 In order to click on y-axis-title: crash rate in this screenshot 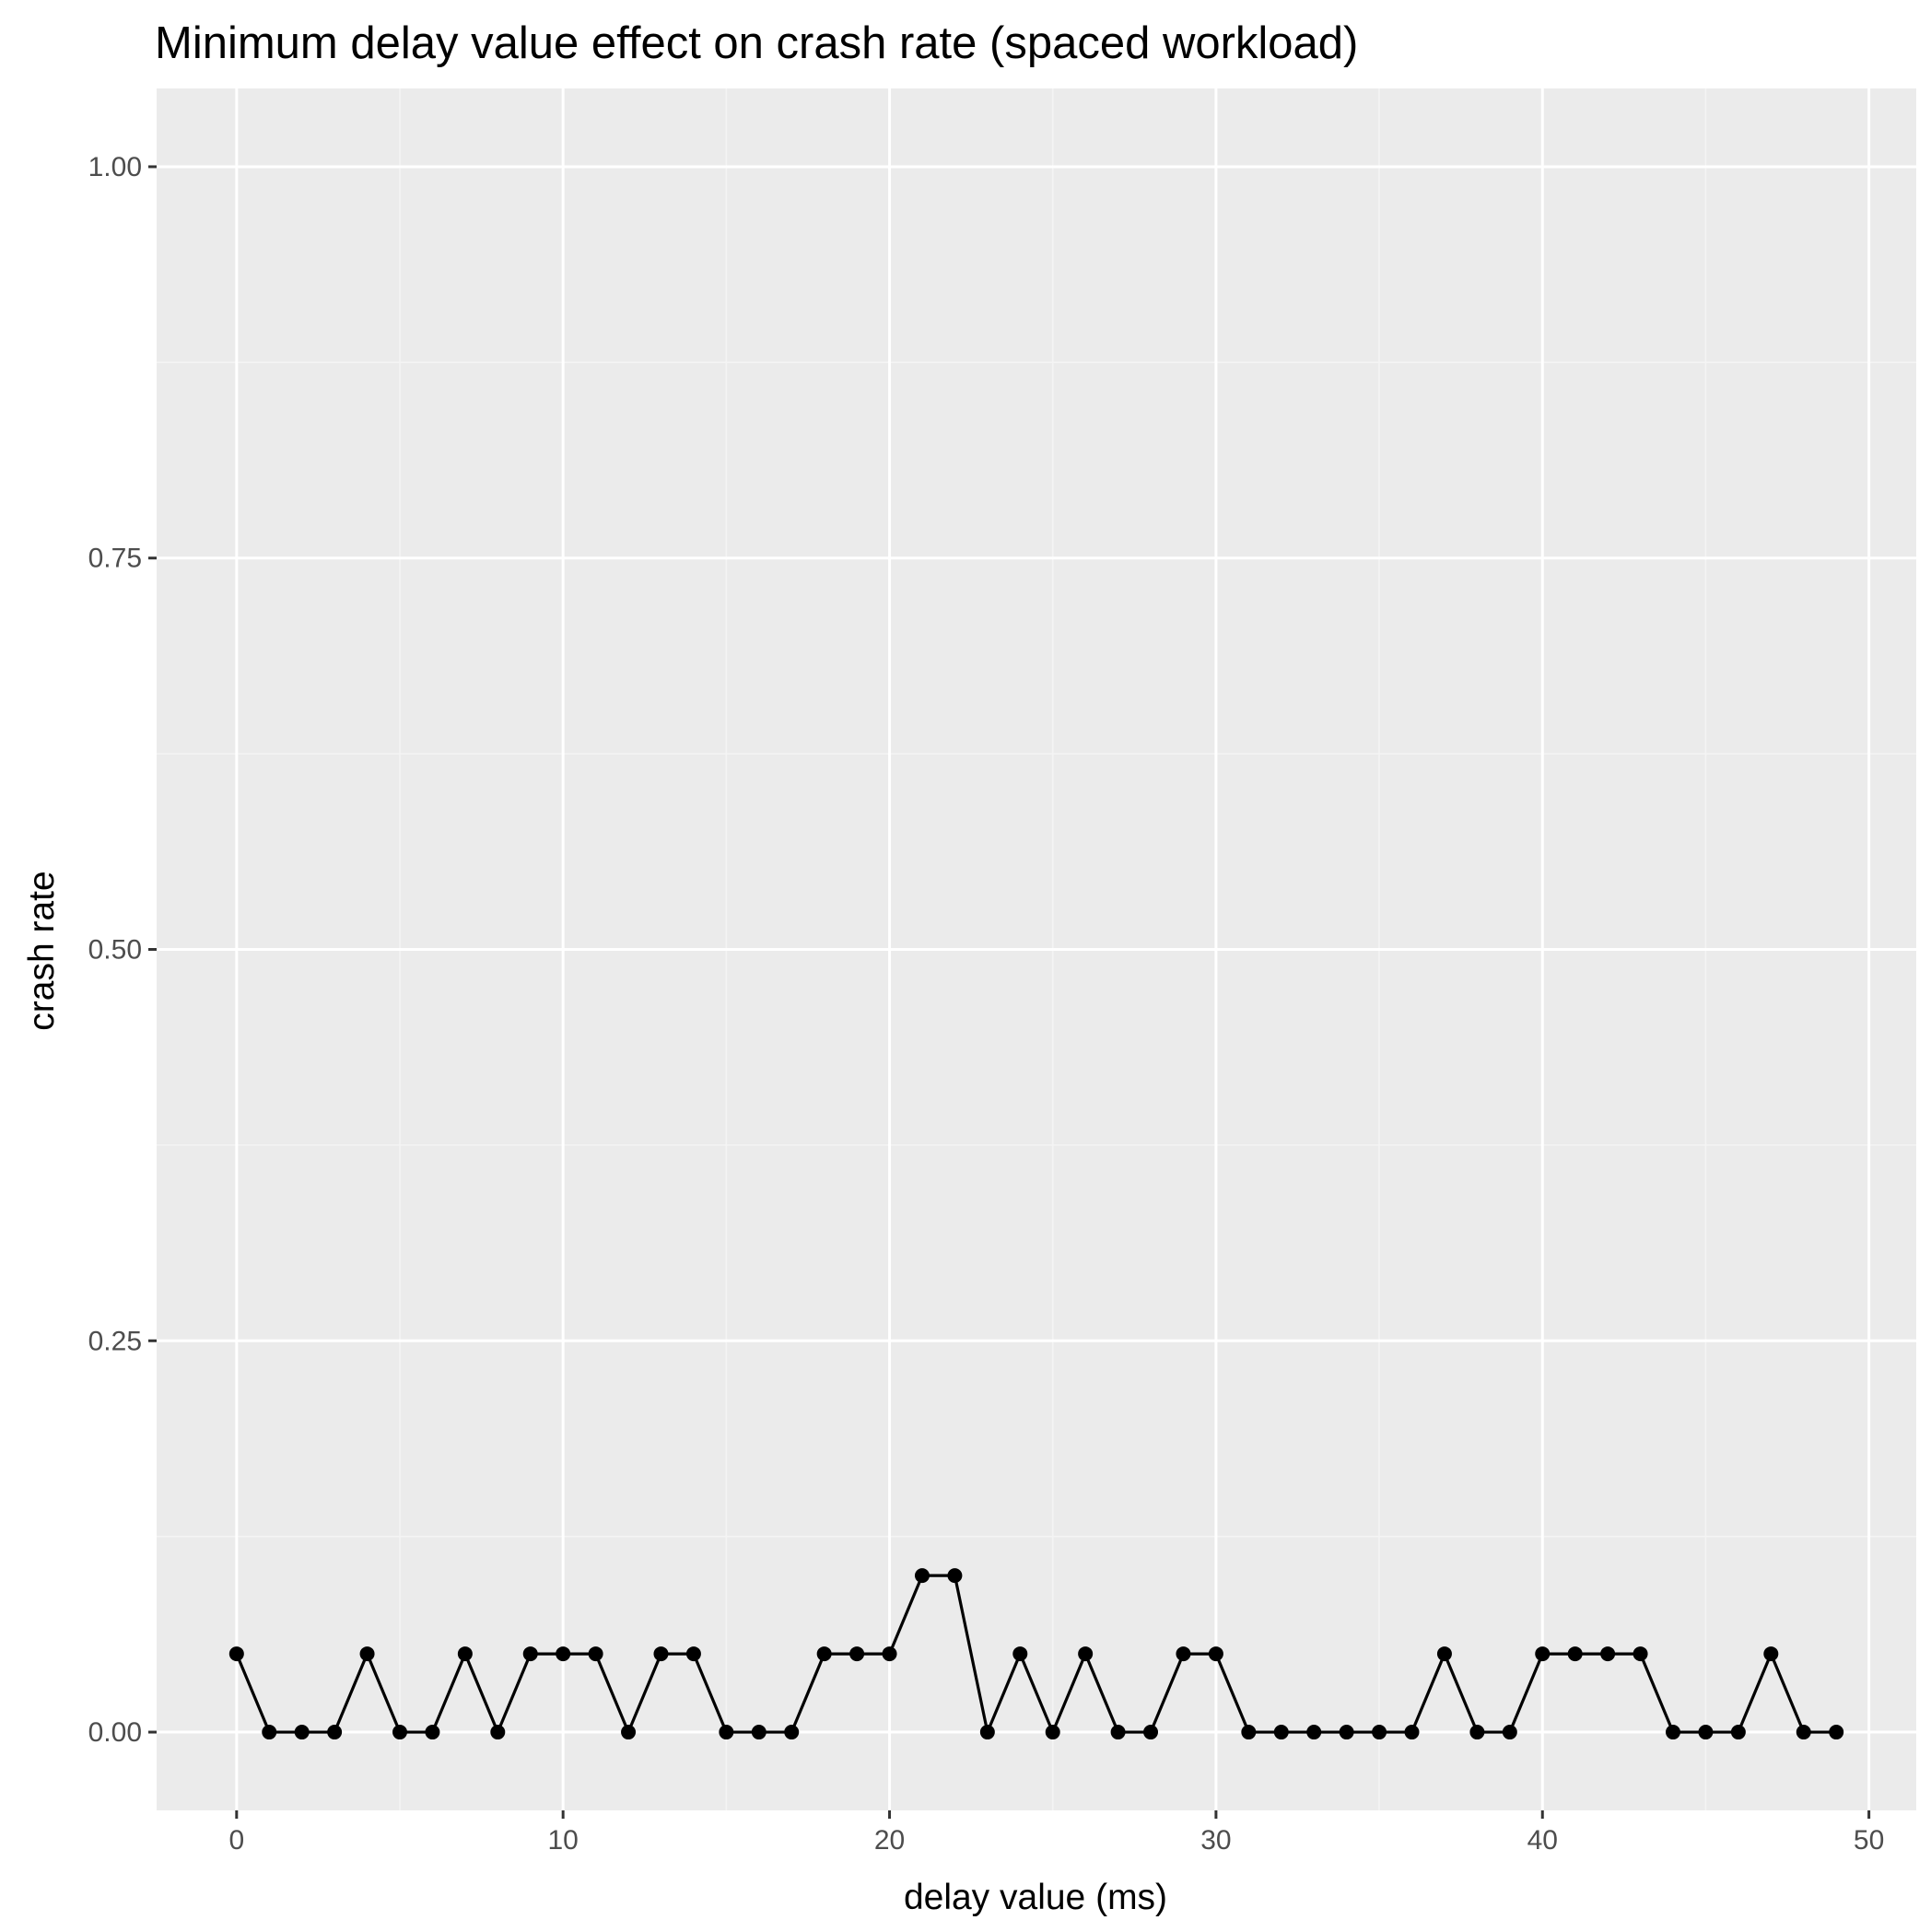, I will do `click(42, 950)`.